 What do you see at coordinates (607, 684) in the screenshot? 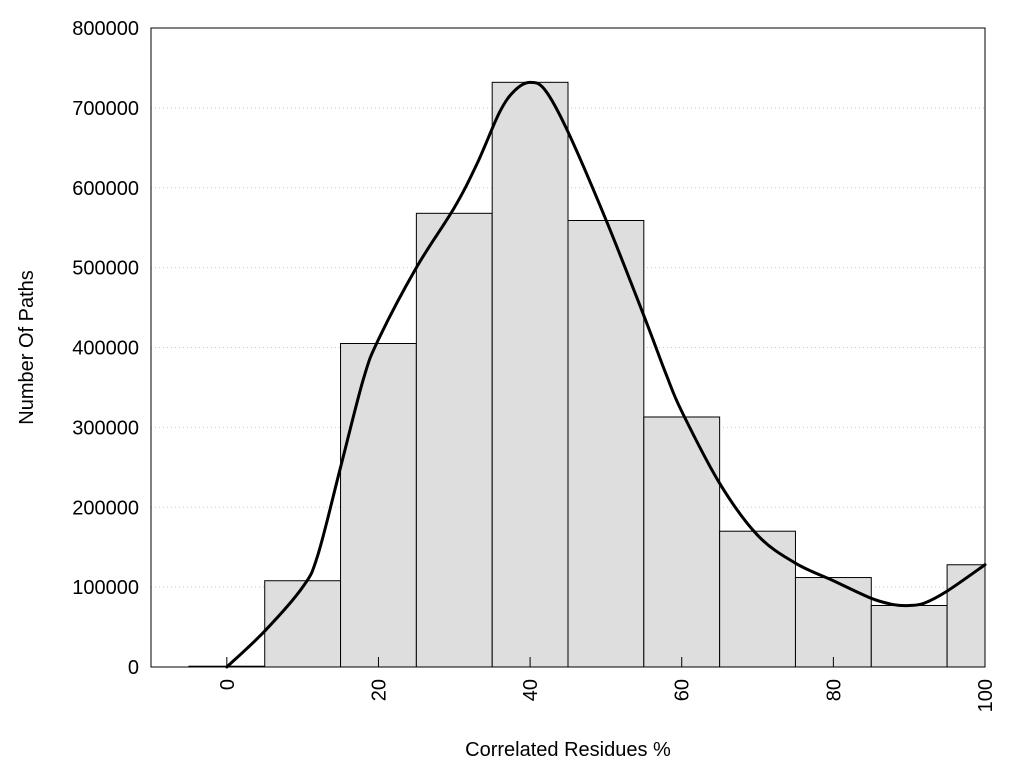
I see `x-axis-ticks: 0 20 40 60 80 100` at bounding box center [607, 684].